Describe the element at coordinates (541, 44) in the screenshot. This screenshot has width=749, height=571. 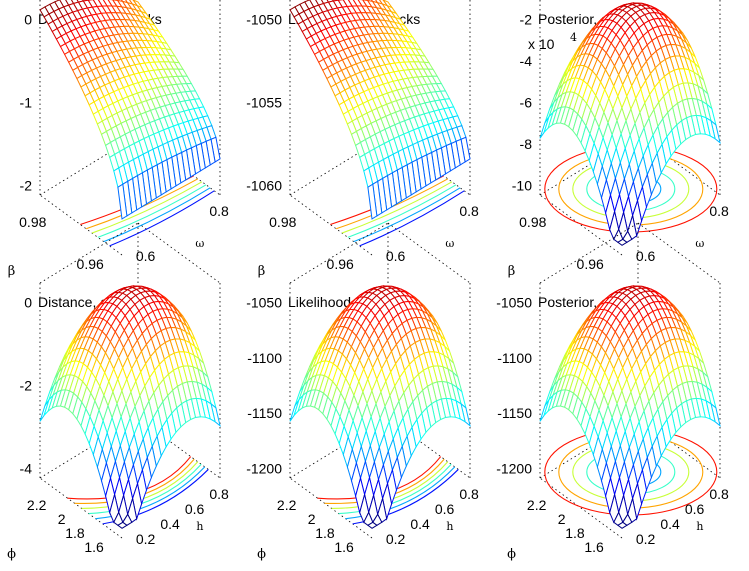
I see `axis-exponent: x 10` at that location.